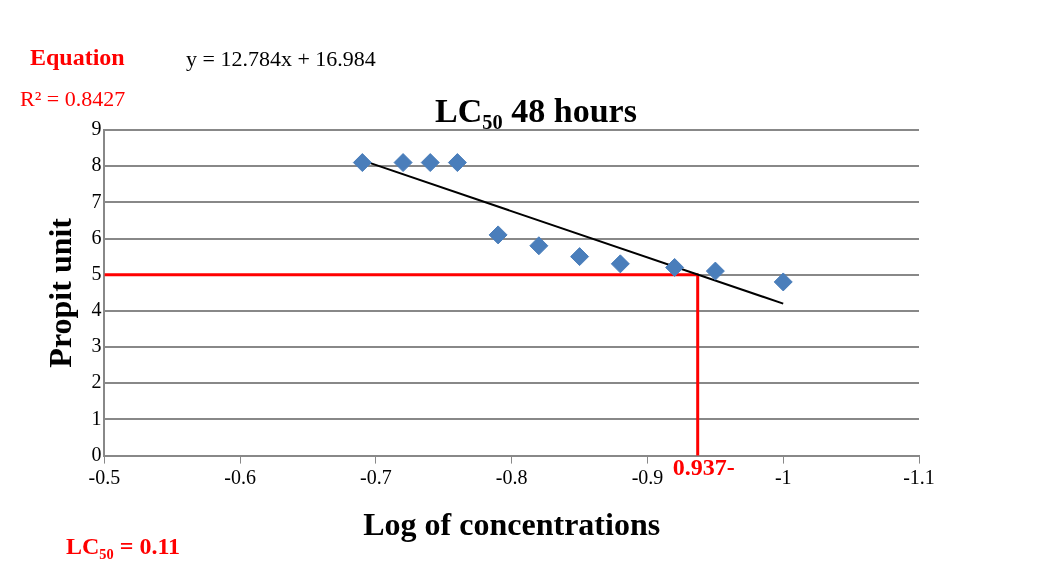 This screenshot has width=1057, height=580. What do you see at coordinates (73, 99) in the screenshot?
I see `text: R² = 0.8427` at bounding box center [73, 99].